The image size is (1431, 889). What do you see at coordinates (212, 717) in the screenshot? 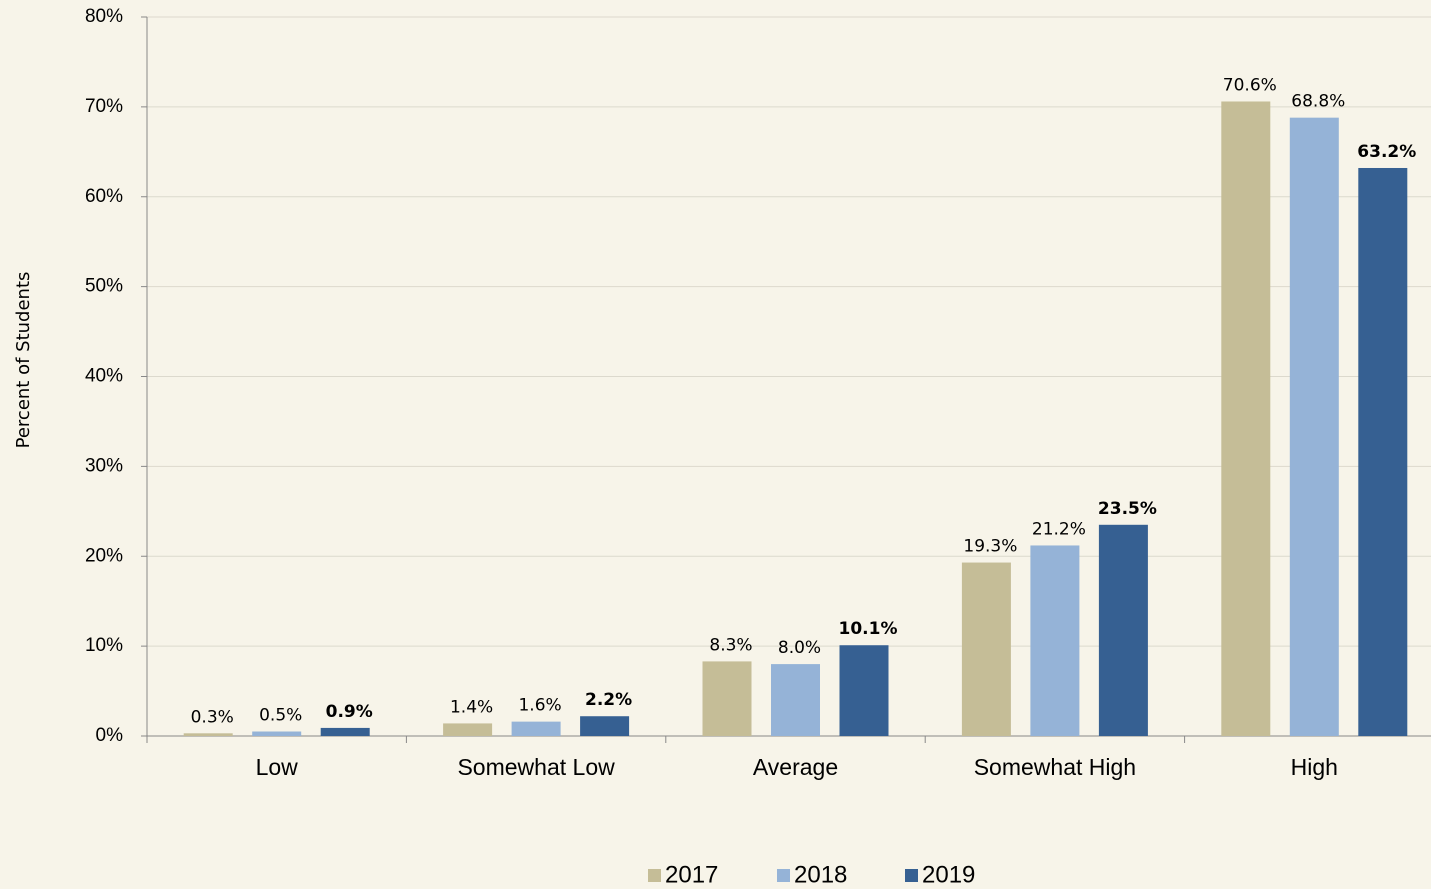
I see `data-label: 0.3%` at bounding box center [212, 717].